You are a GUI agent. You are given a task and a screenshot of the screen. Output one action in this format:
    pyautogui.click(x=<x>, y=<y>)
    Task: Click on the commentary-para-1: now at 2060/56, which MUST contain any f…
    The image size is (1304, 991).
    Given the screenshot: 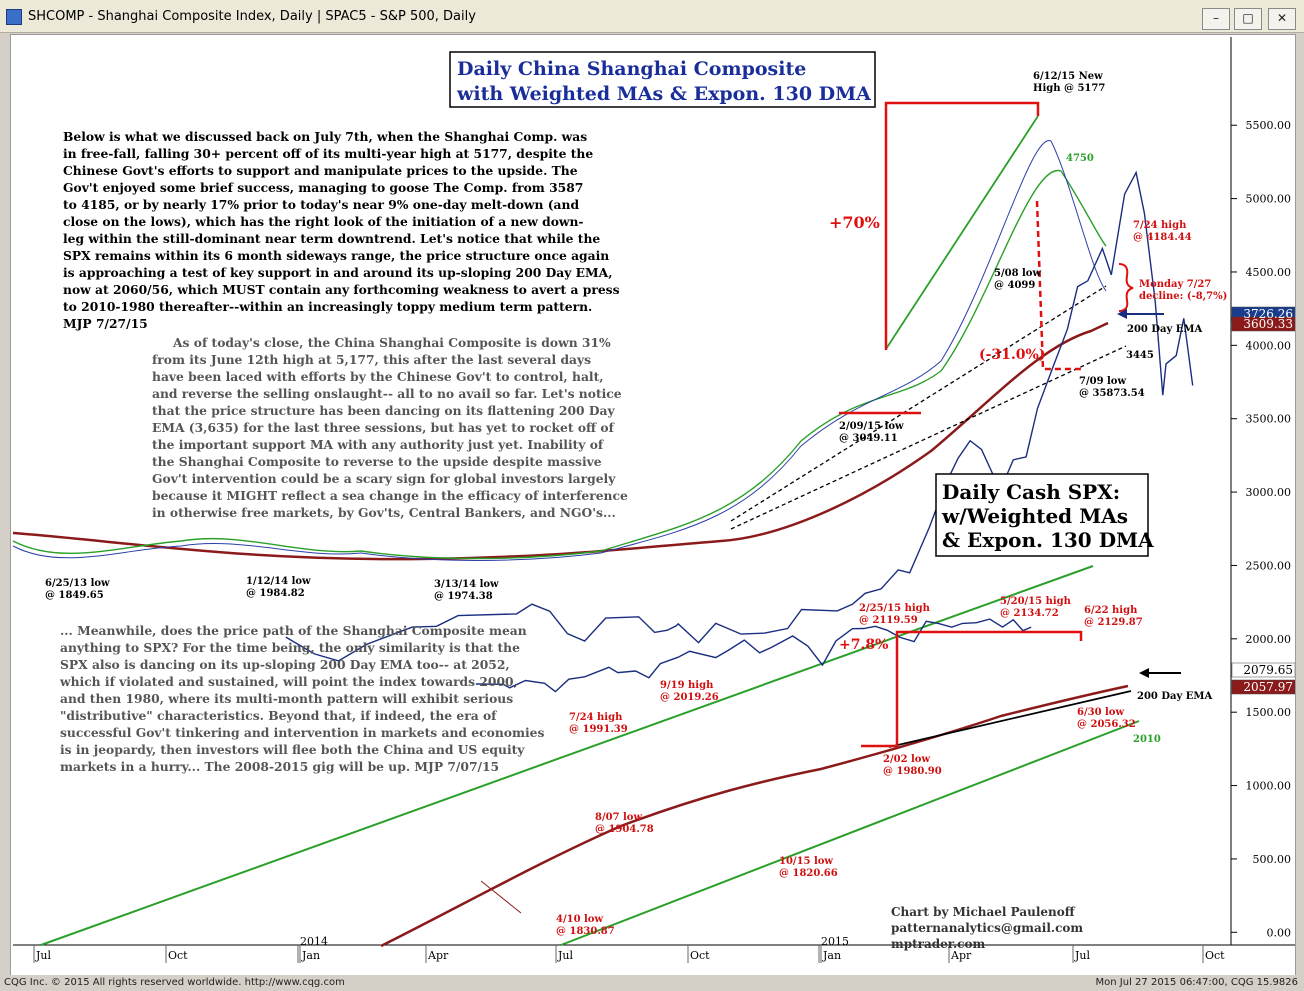 What is the action you would take?
    pyautogui.click(x=341, y=289)
    